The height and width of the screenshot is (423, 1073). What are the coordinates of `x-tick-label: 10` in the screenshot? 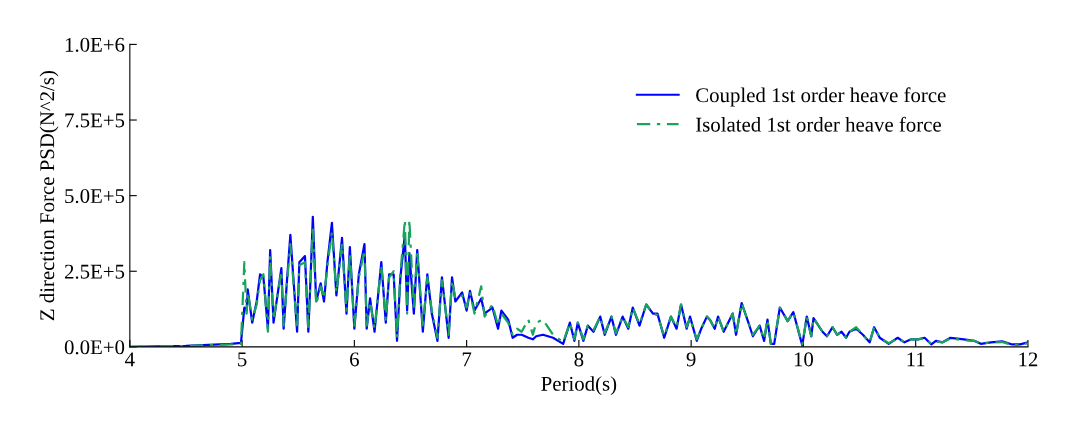 It's located at (804, 359).